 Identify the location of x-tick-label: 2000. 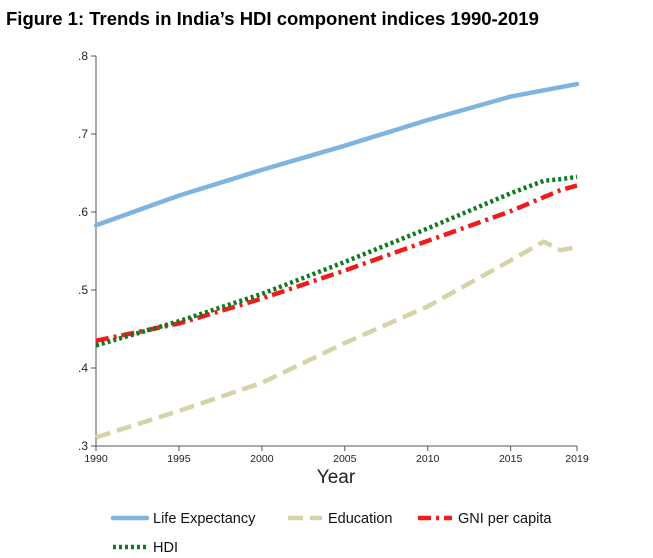
(262, 459).